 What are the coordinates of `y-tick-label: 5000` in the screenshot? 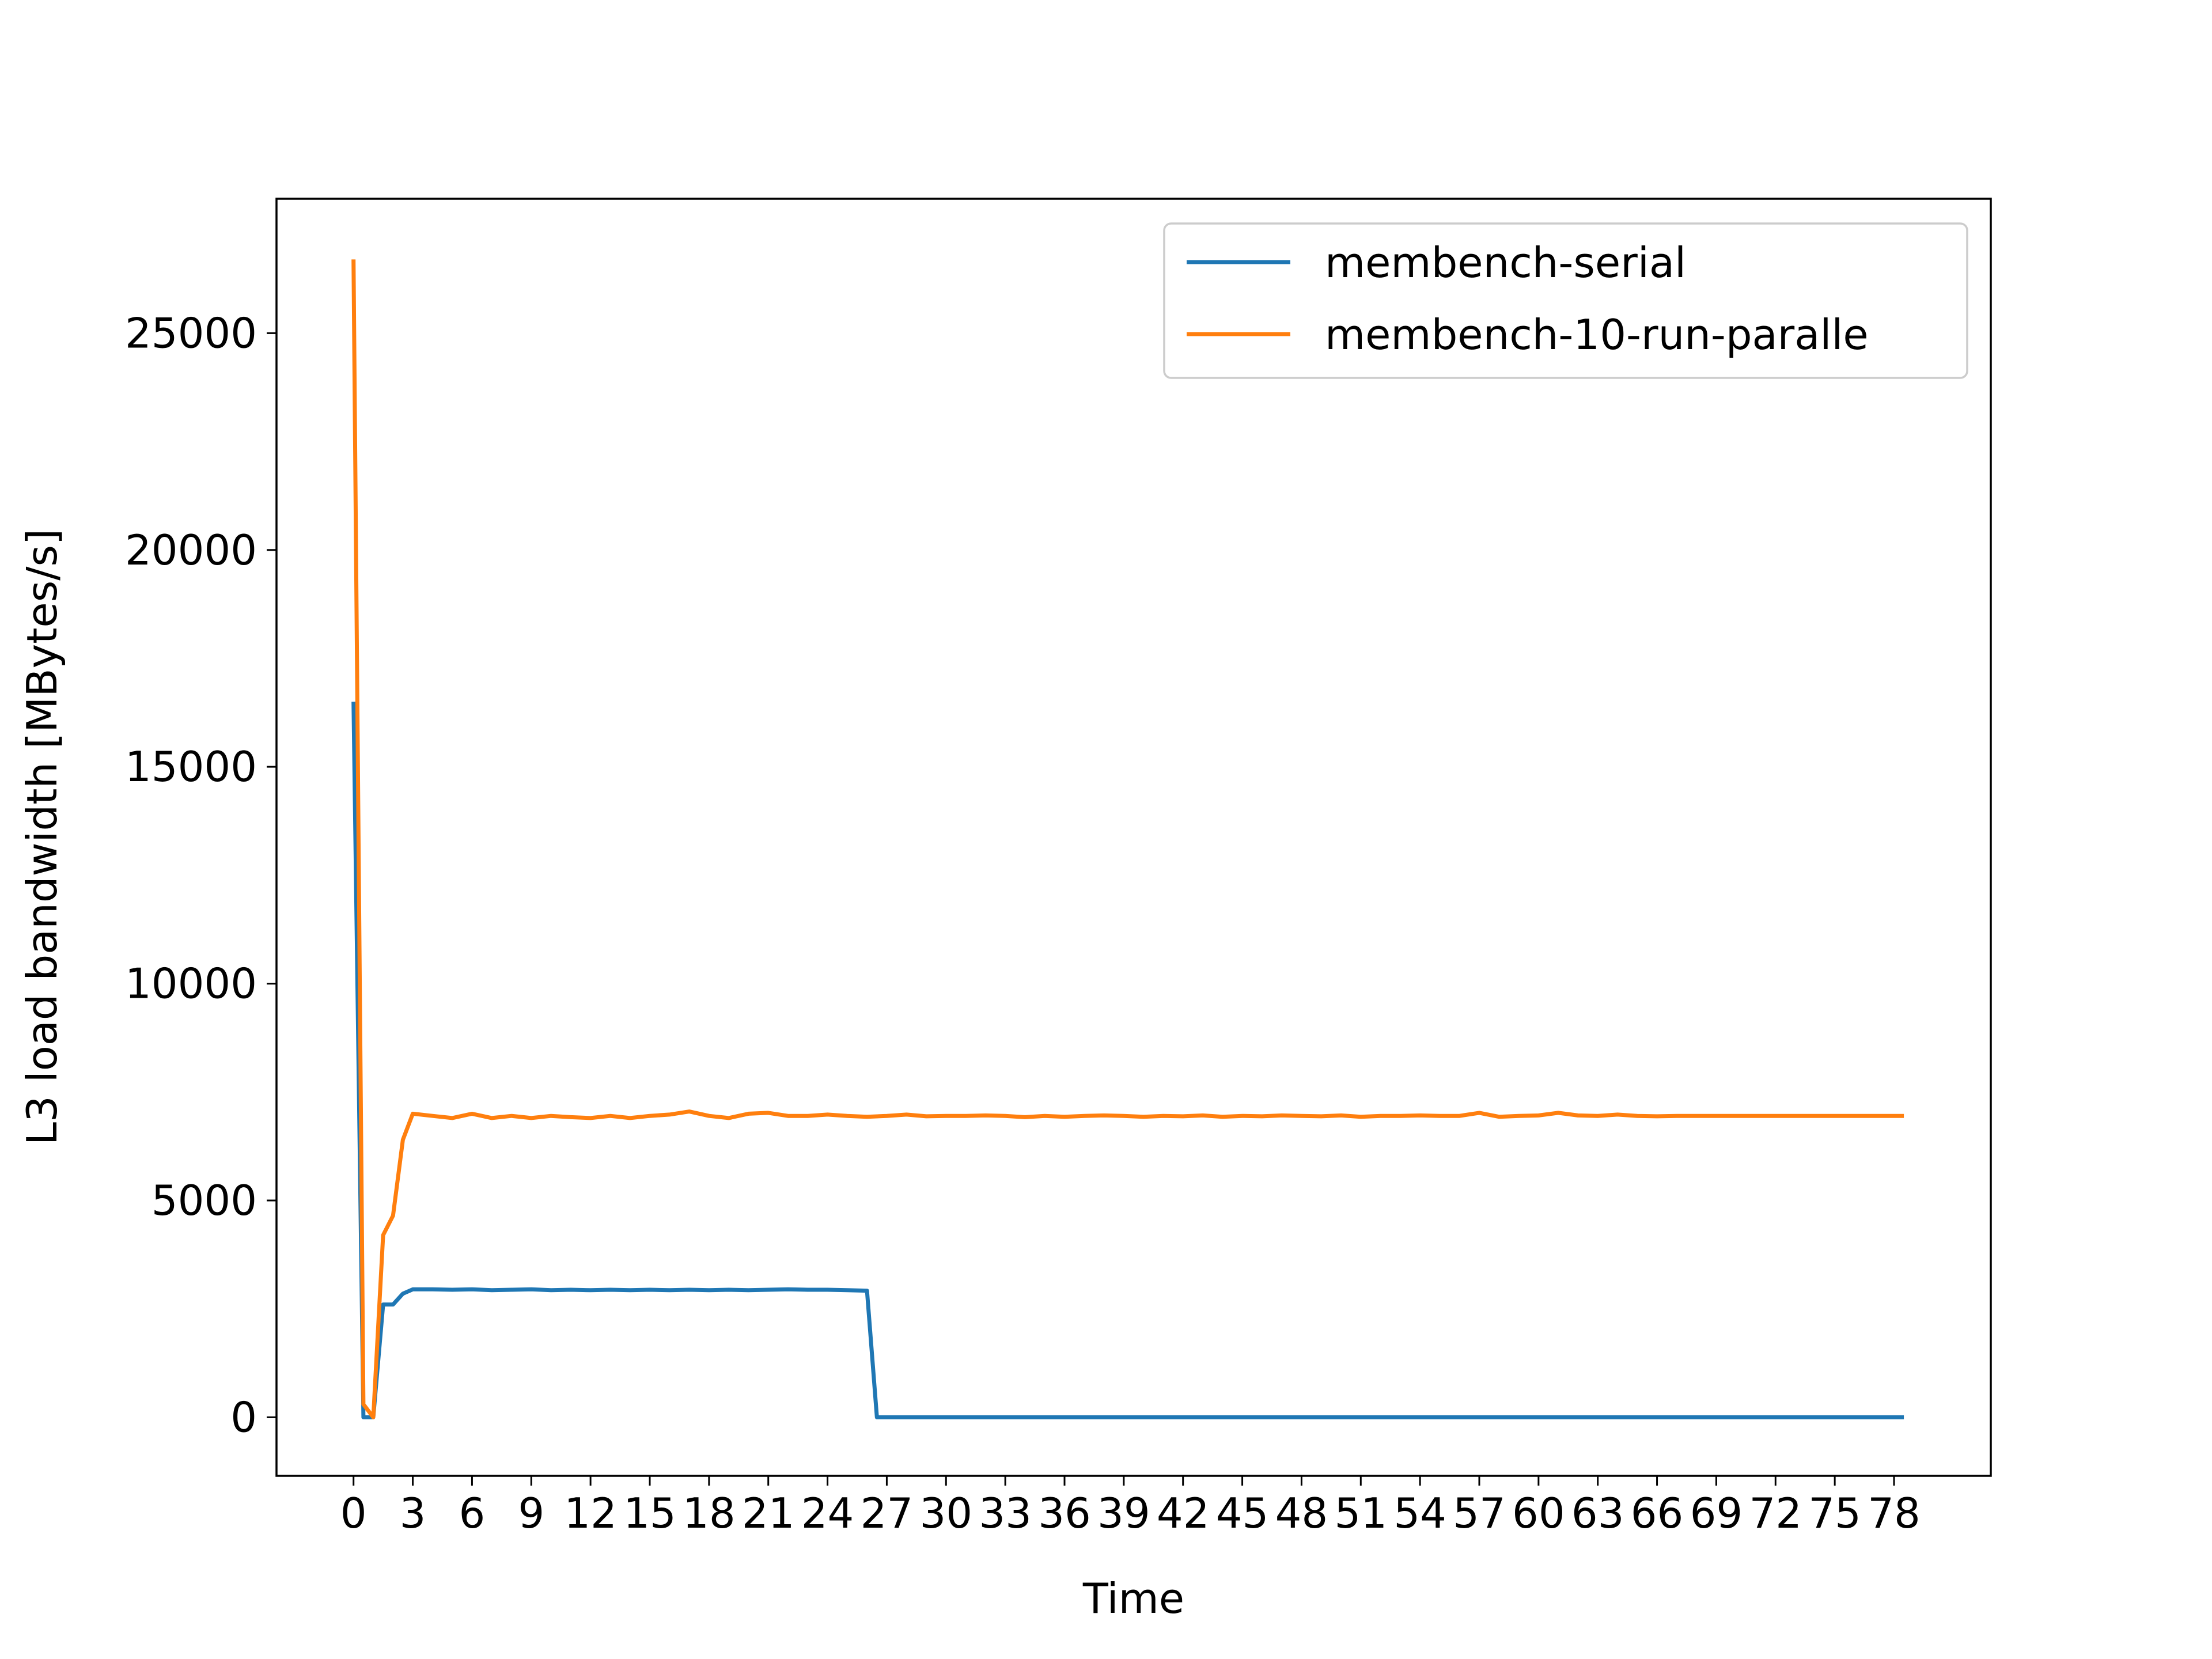 It's located at (204, 1200).